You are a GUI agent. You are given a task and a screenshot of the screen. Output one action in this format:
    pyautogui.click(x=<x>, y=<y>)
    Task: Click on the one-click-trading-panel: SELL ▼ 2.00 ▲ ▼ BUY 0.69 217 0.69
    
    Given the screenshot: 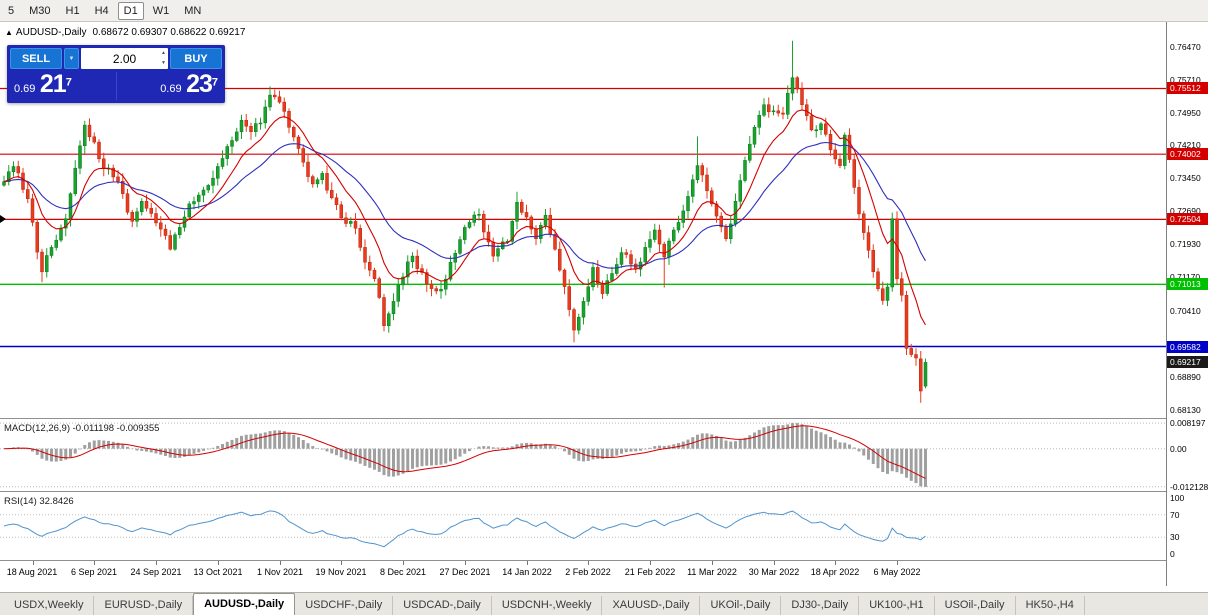 What is the action you would take?
    pyautogui.click(x=116, y=74)
    